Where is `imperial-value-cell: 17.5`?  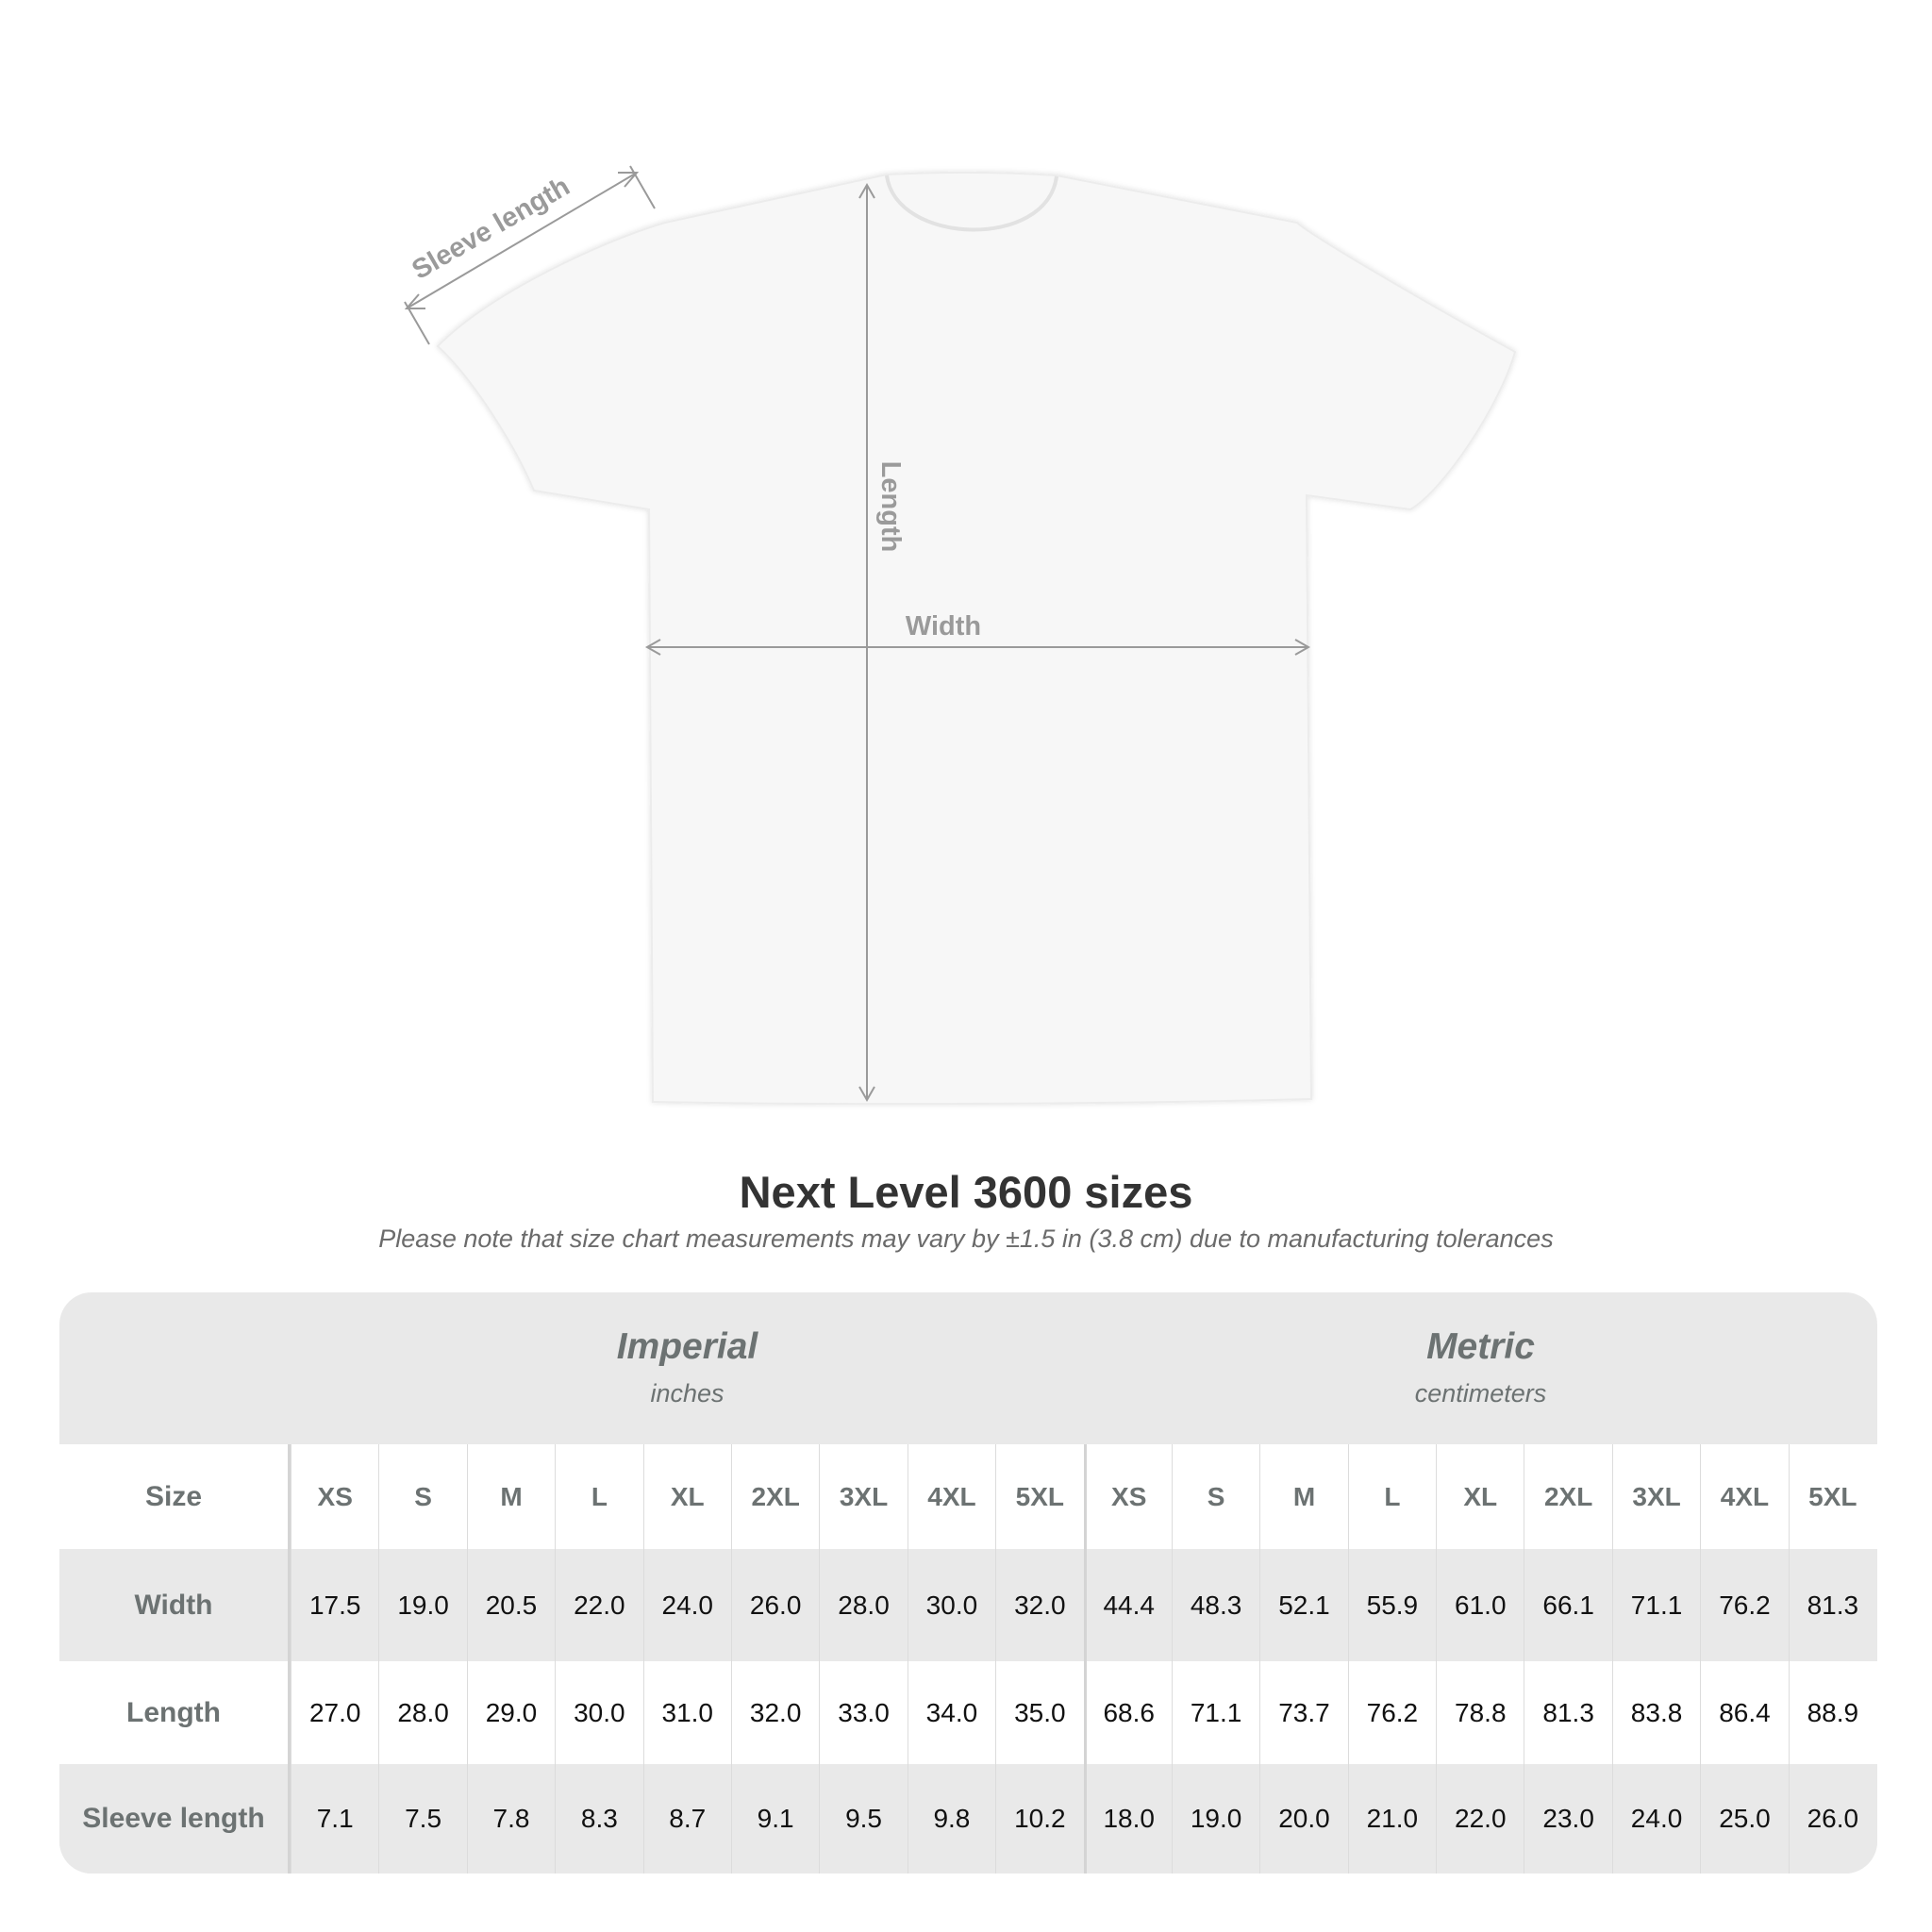 imperial-value-cell: 17.5 is located at coordinates (334, 1605).